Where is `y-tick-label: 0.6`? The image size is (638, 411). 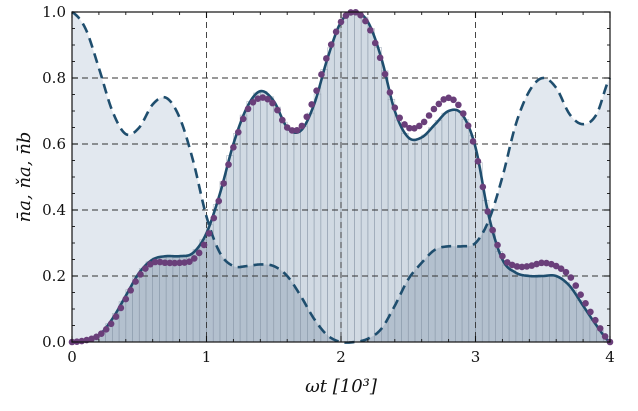
y-tick-label: 0.6 is located at coordinates (54, 144).